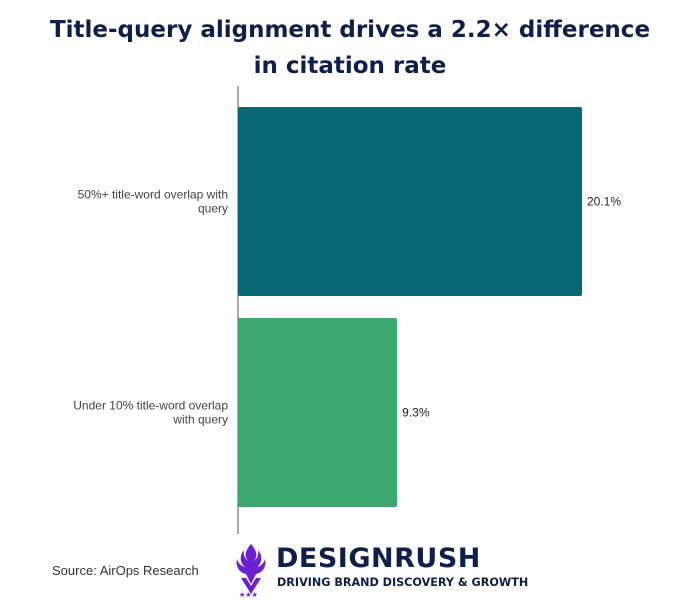  Describe the element at coordinates (251, 571) in the screenshot. I see `designrush-mark-icon: ★★★` at that location.